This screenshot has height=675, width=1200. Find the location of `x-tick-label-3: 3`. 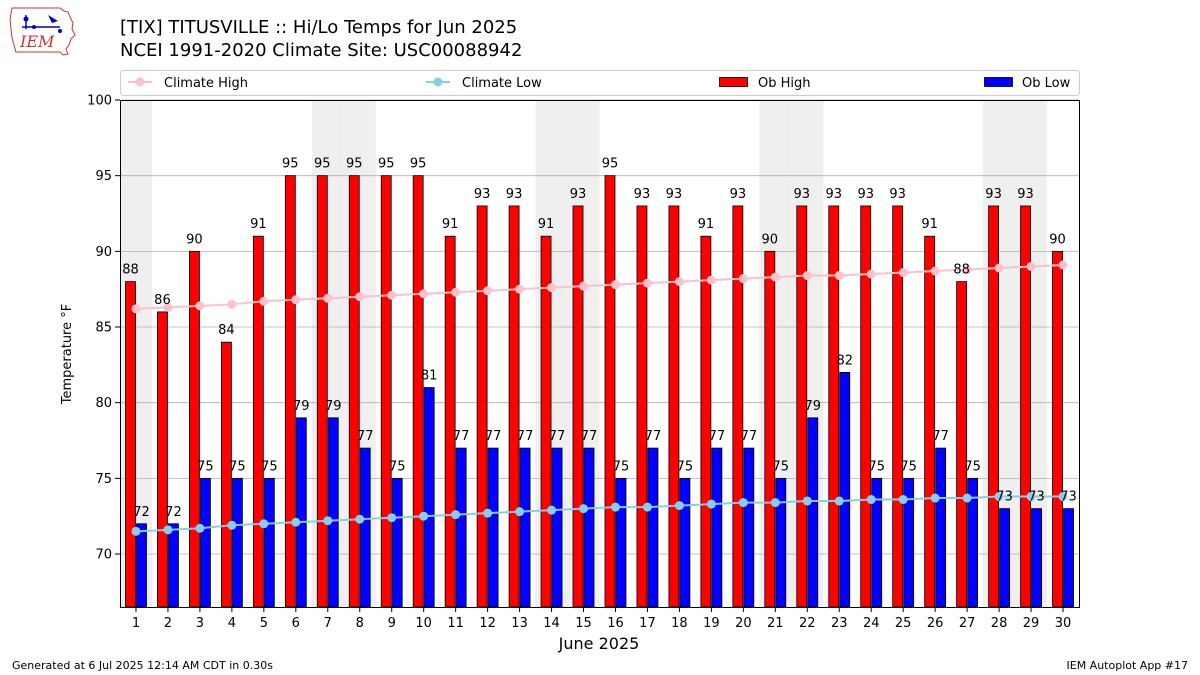

x-tick-label-3: 3 is located at coordinates (200, 623).